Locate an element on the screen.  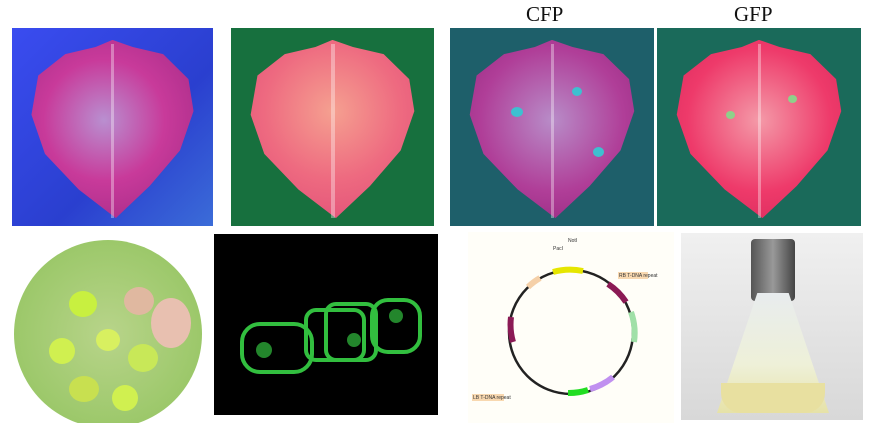
noti-label: NotI is located at coordinates (572, 241).